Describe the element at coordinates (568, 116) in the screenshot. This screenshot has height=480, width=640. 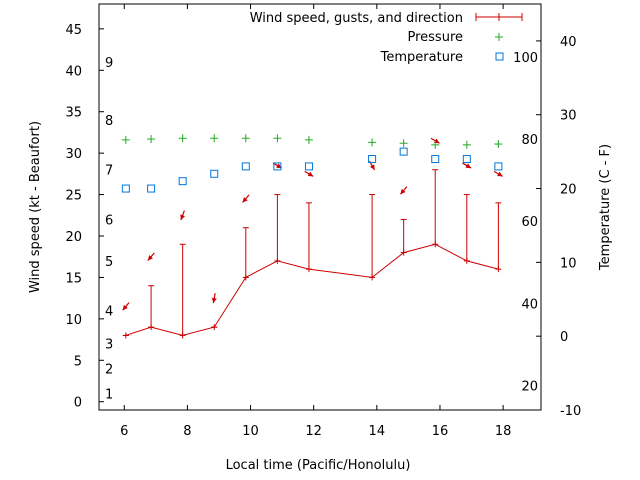
I see `y2-tick-label: 30` at that location.